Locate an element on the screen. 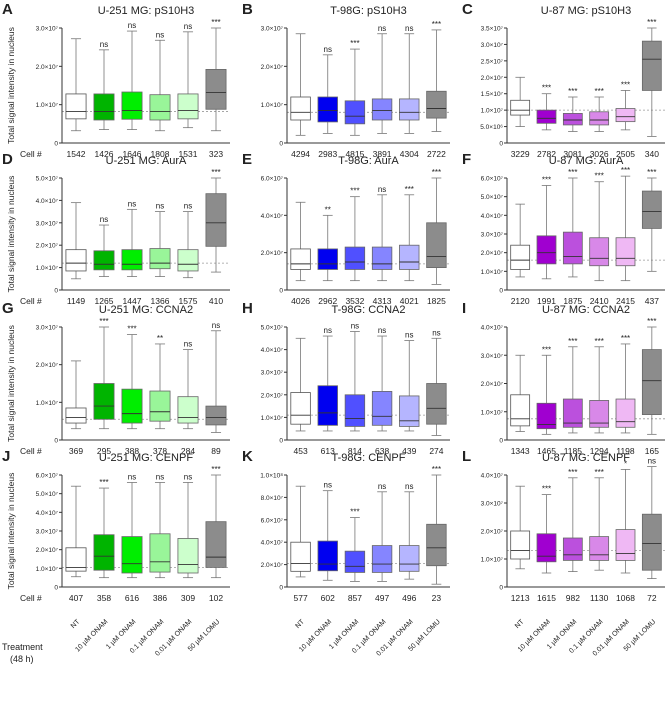  box-4: ns 309 is located at coordinates (188, 537).